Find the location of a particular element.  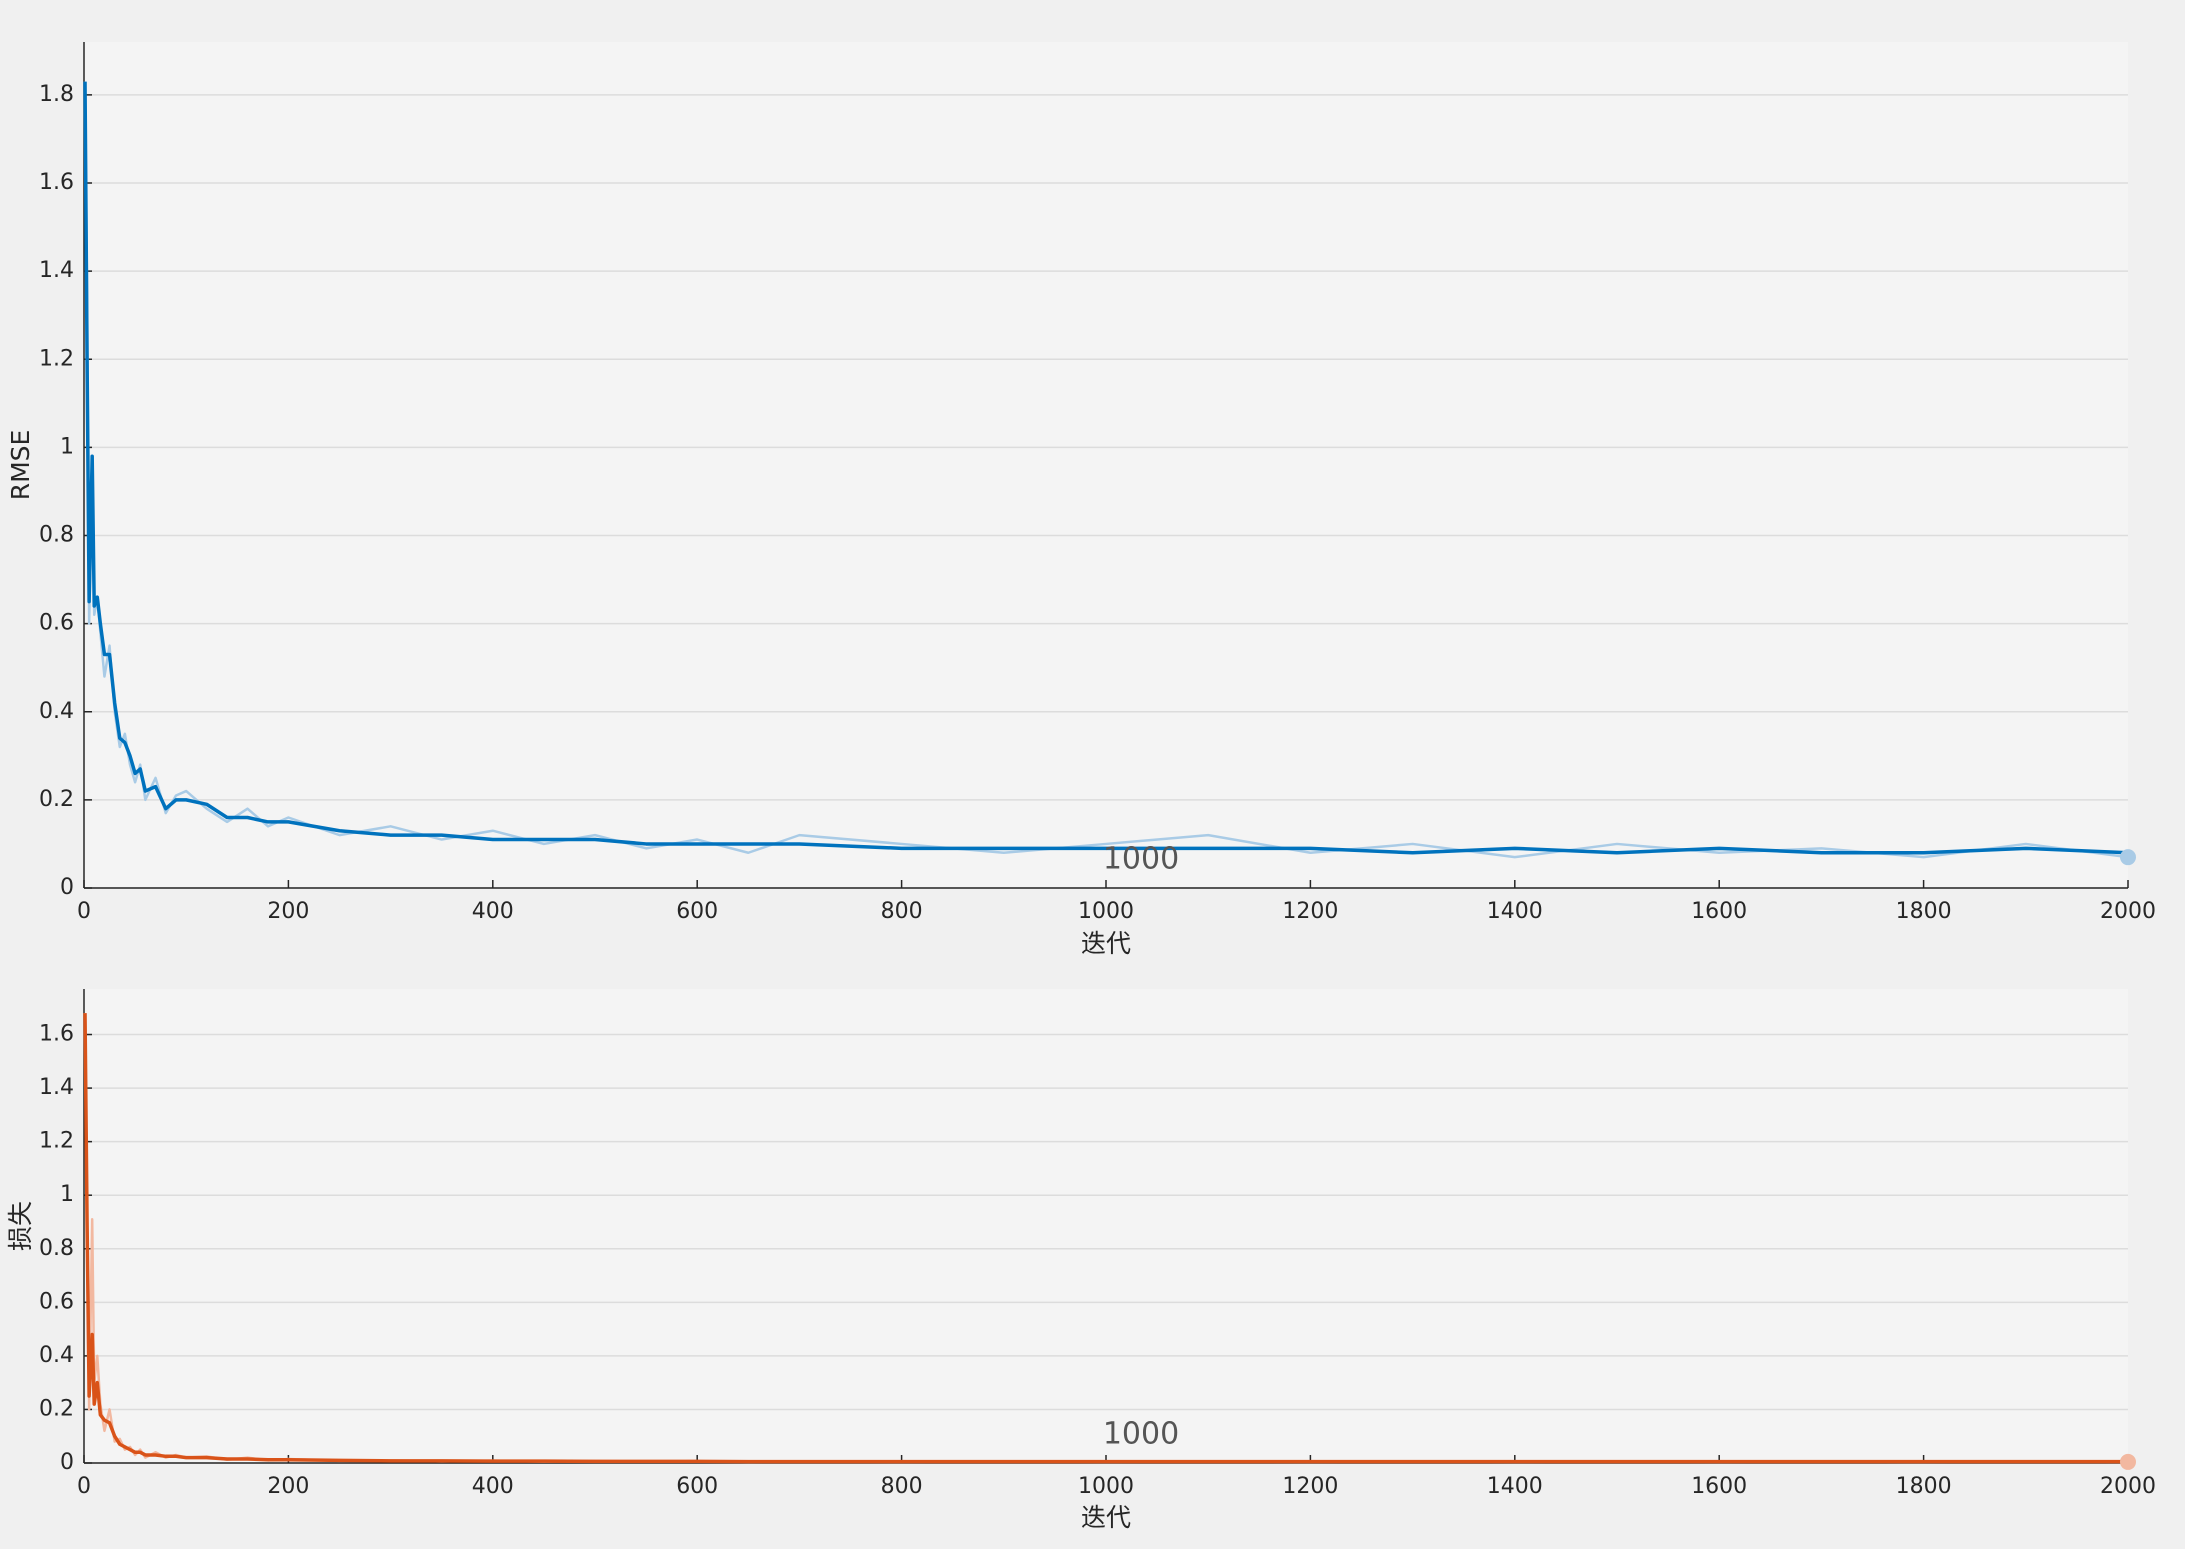

y-axis-label: RMSE is located at coordinates (20, 465).